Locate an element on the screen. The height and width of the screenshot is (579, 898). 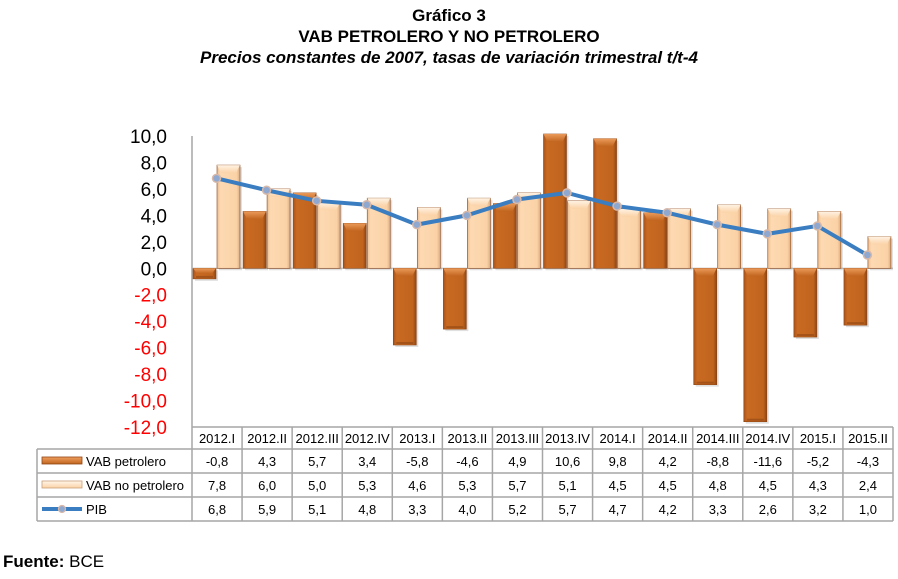
figure-label: Gráfico 3 is located at coordinates (449, 15).